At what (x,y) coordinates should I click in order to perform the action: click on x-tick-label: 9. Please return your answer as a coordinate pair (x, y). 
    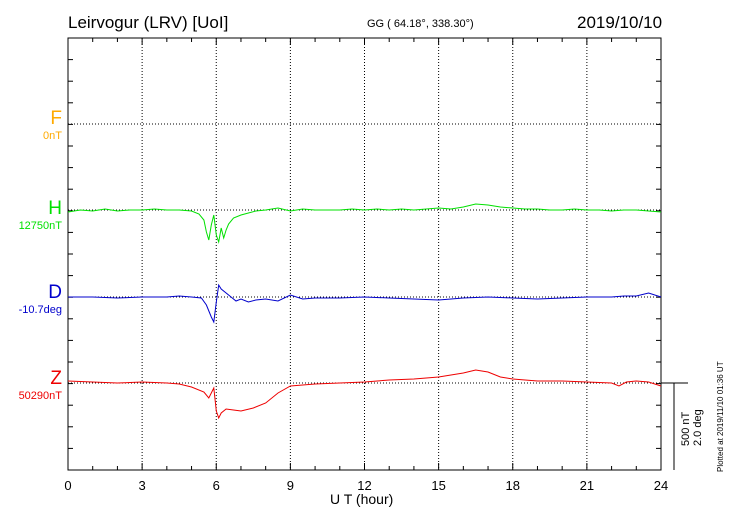
    Looking at the image, I should click on (290, 485).